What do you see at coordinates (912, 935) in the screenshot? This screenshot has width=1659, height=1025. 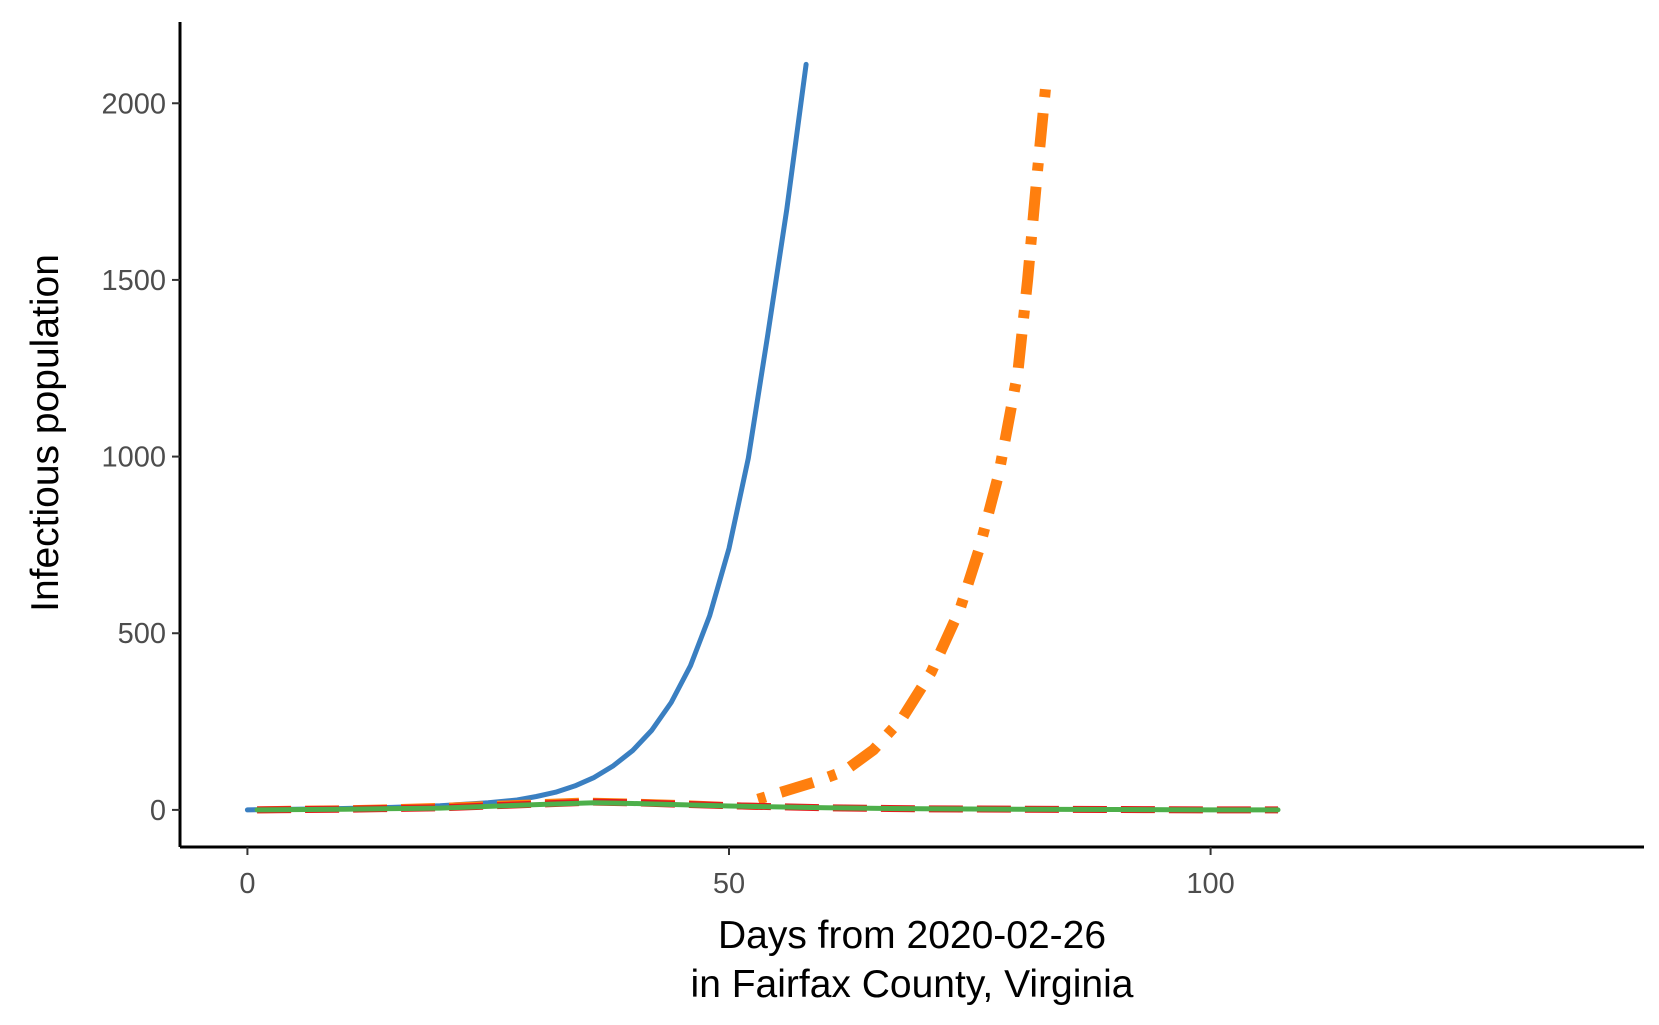 I see `x-axis-title-line-1: Days from 2020-02-26` at bounding box center [912, 935].